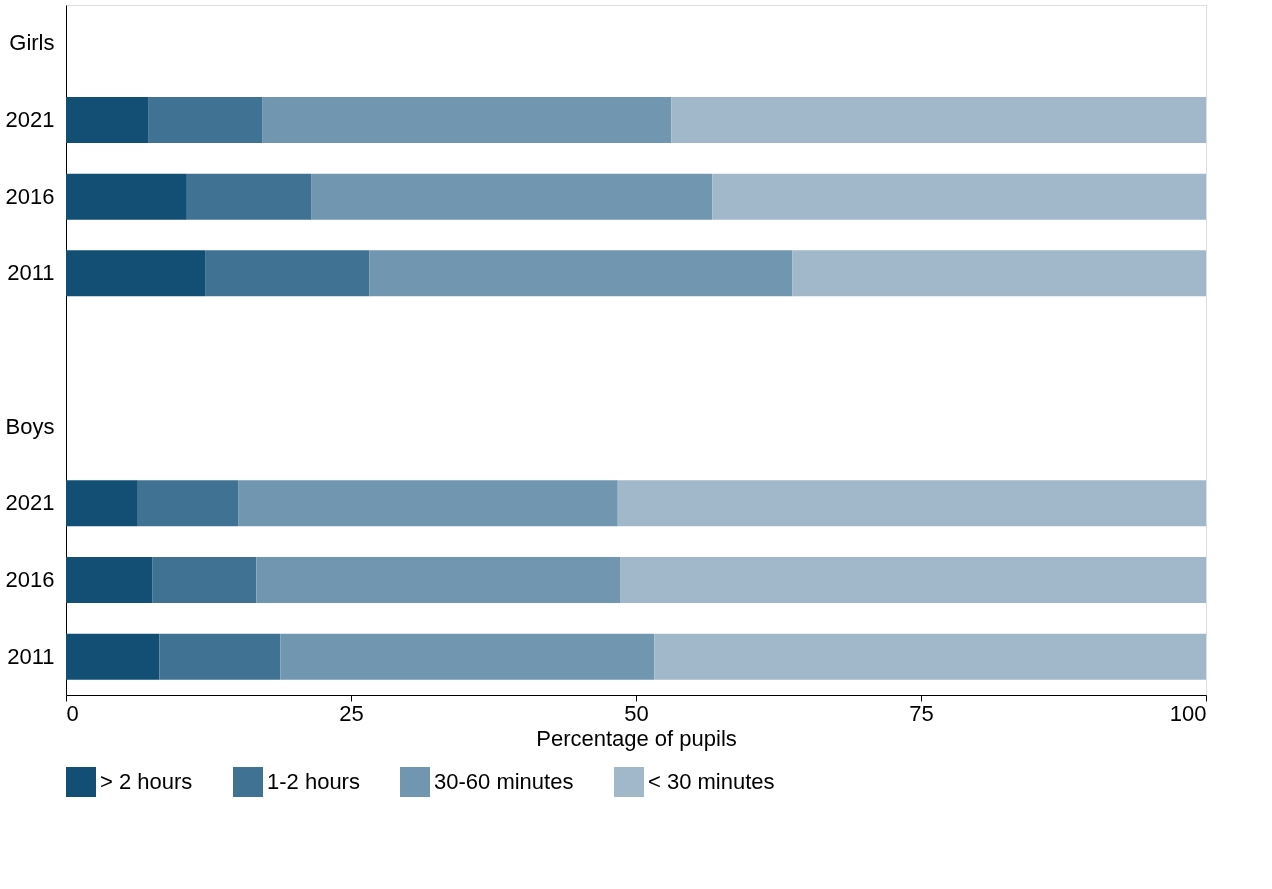  I want to click on y-tick-label: Girls, so click(32, 43).